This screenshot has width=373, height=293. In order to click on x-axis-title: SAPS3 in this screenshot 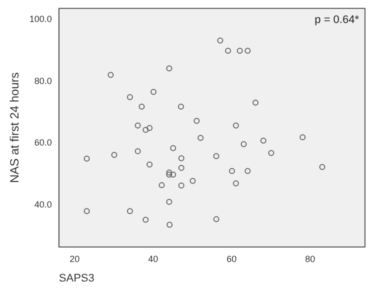, I will do `click(76, 278)`.